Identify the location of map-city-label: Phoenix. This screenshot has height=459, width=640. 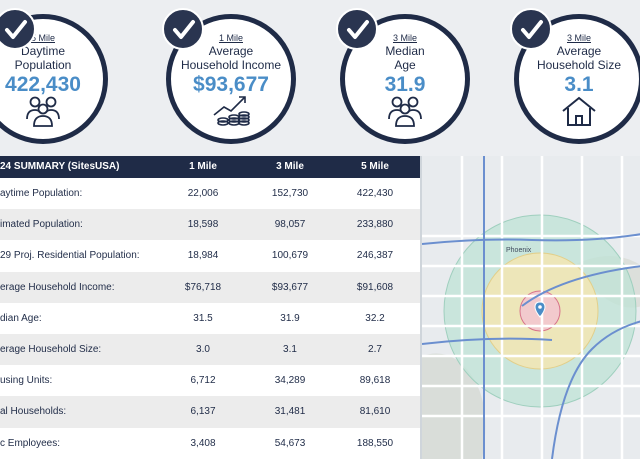
(519, 250).